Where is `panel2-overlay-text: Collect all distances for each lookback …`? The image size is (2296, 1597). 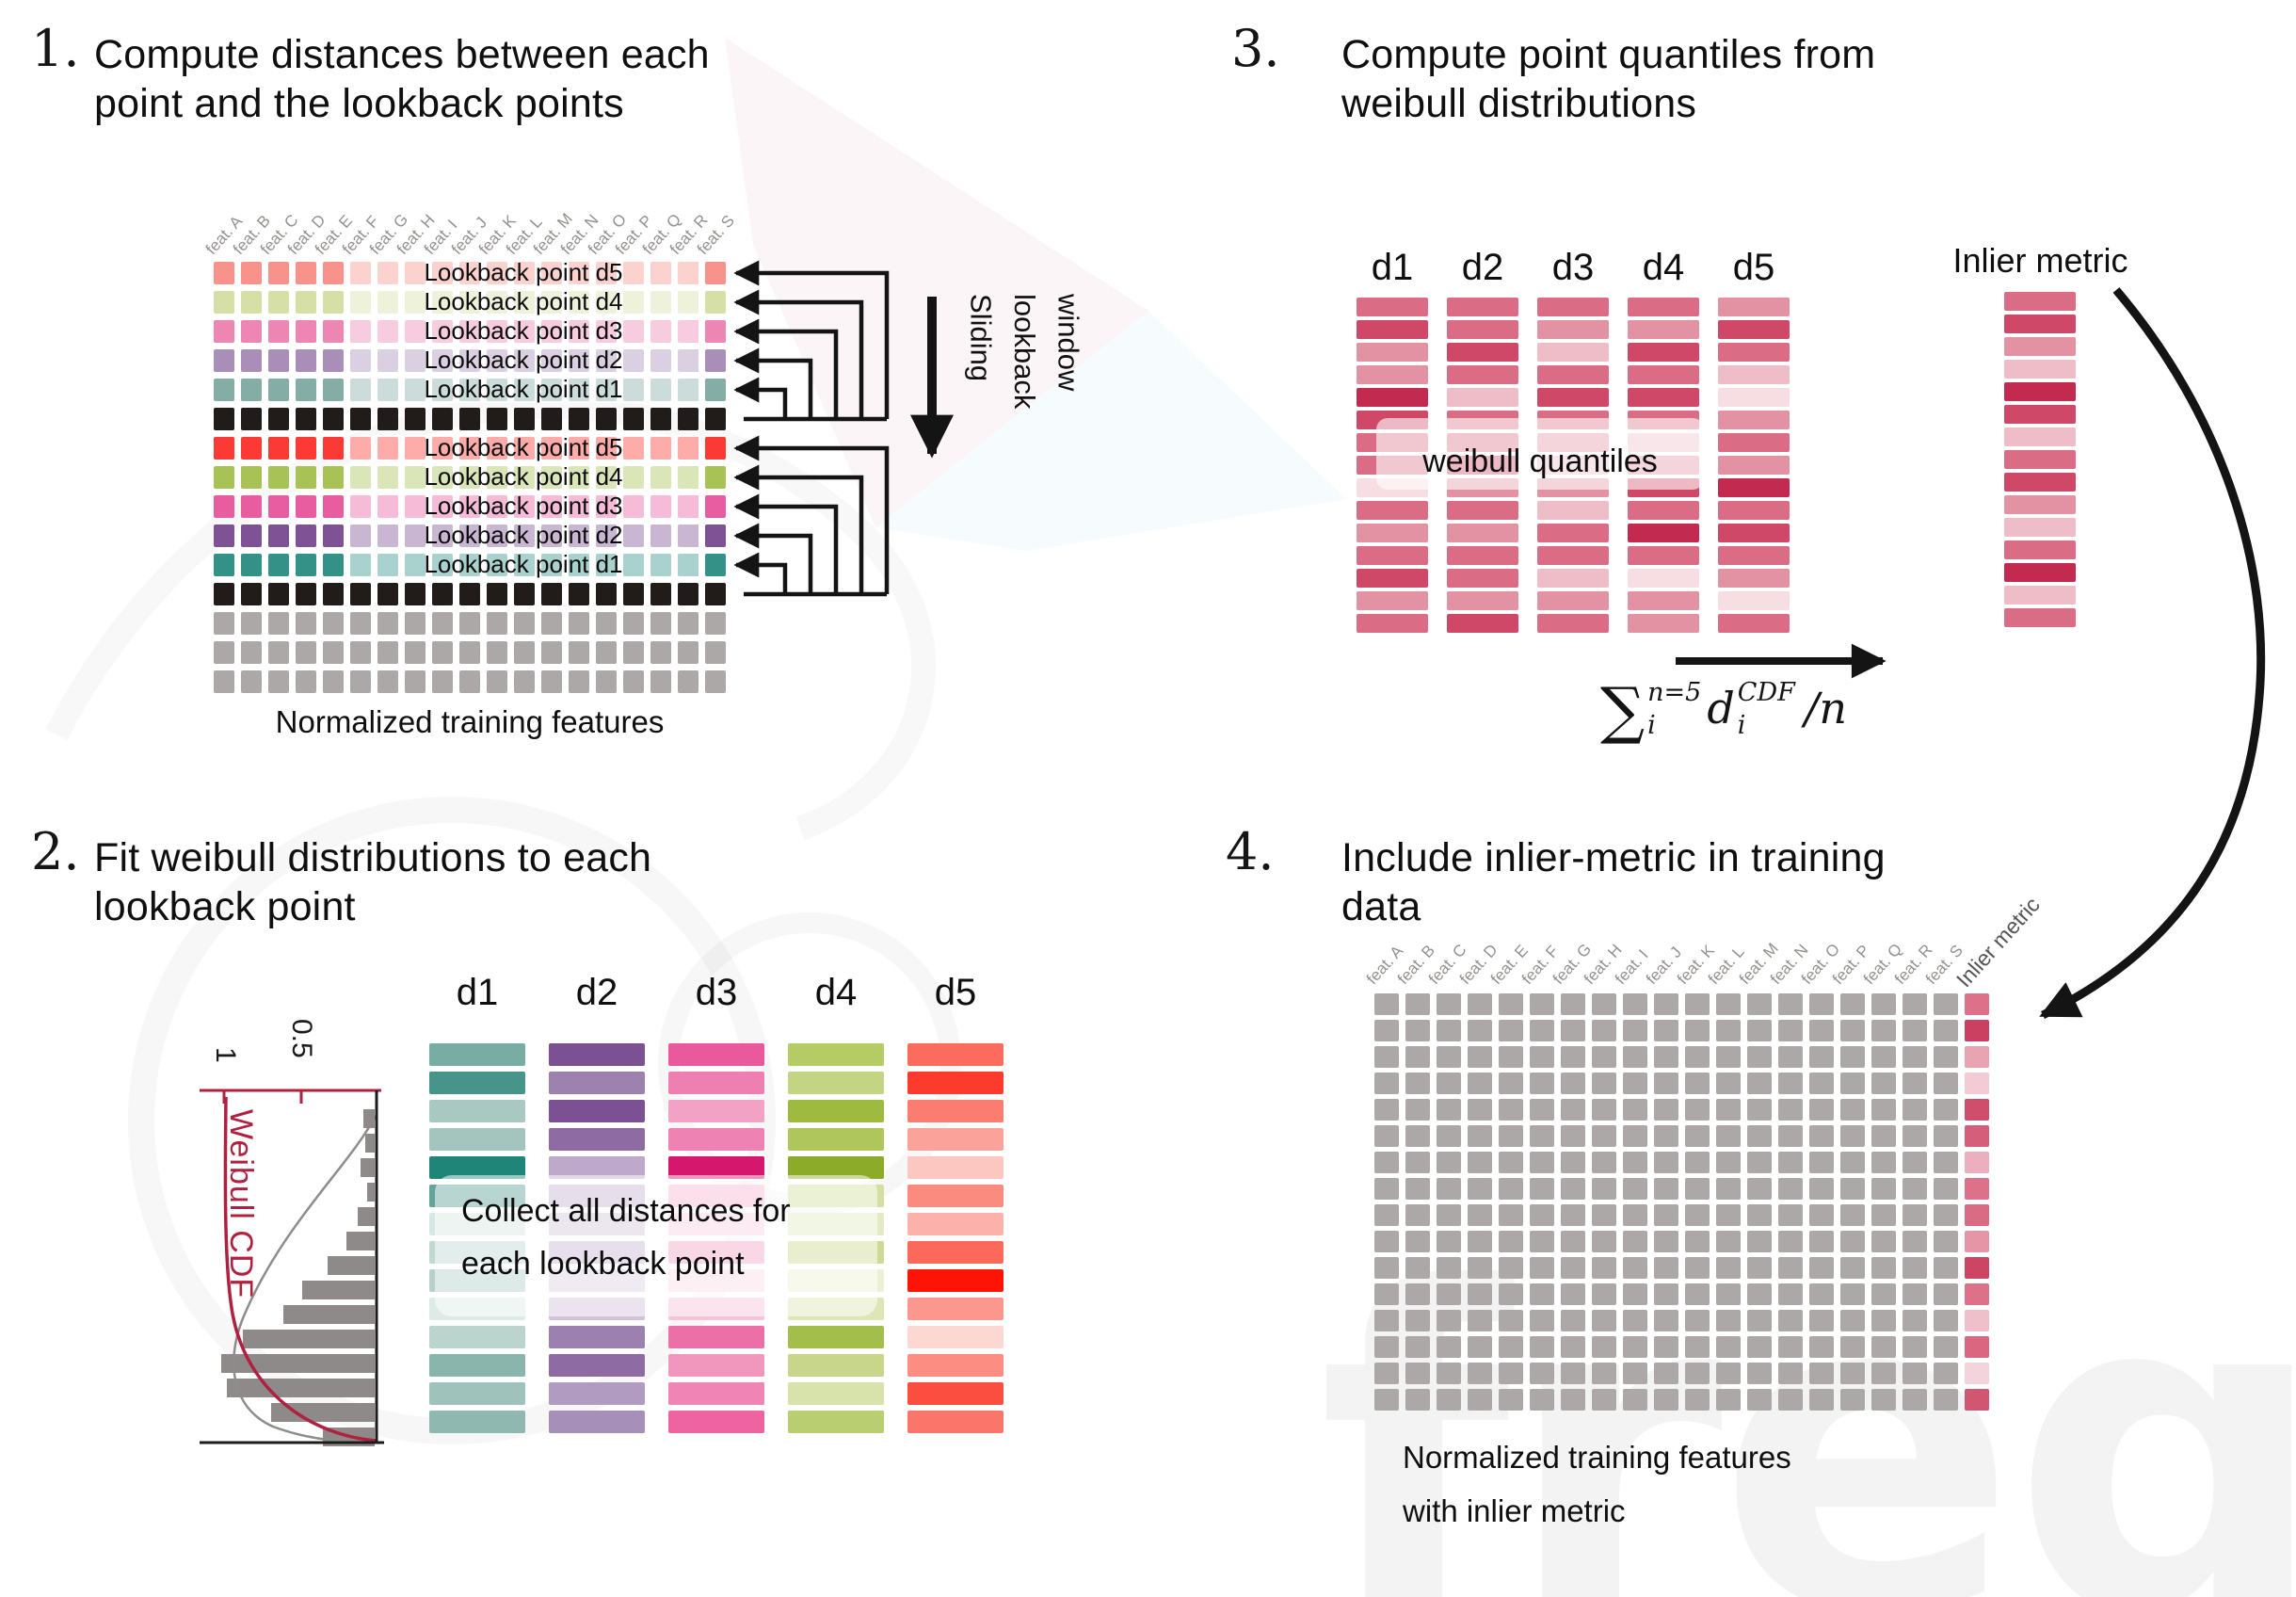 panel2-overlay-text: Collect all distances for each lookback … is located at coordinates (626, 1237).